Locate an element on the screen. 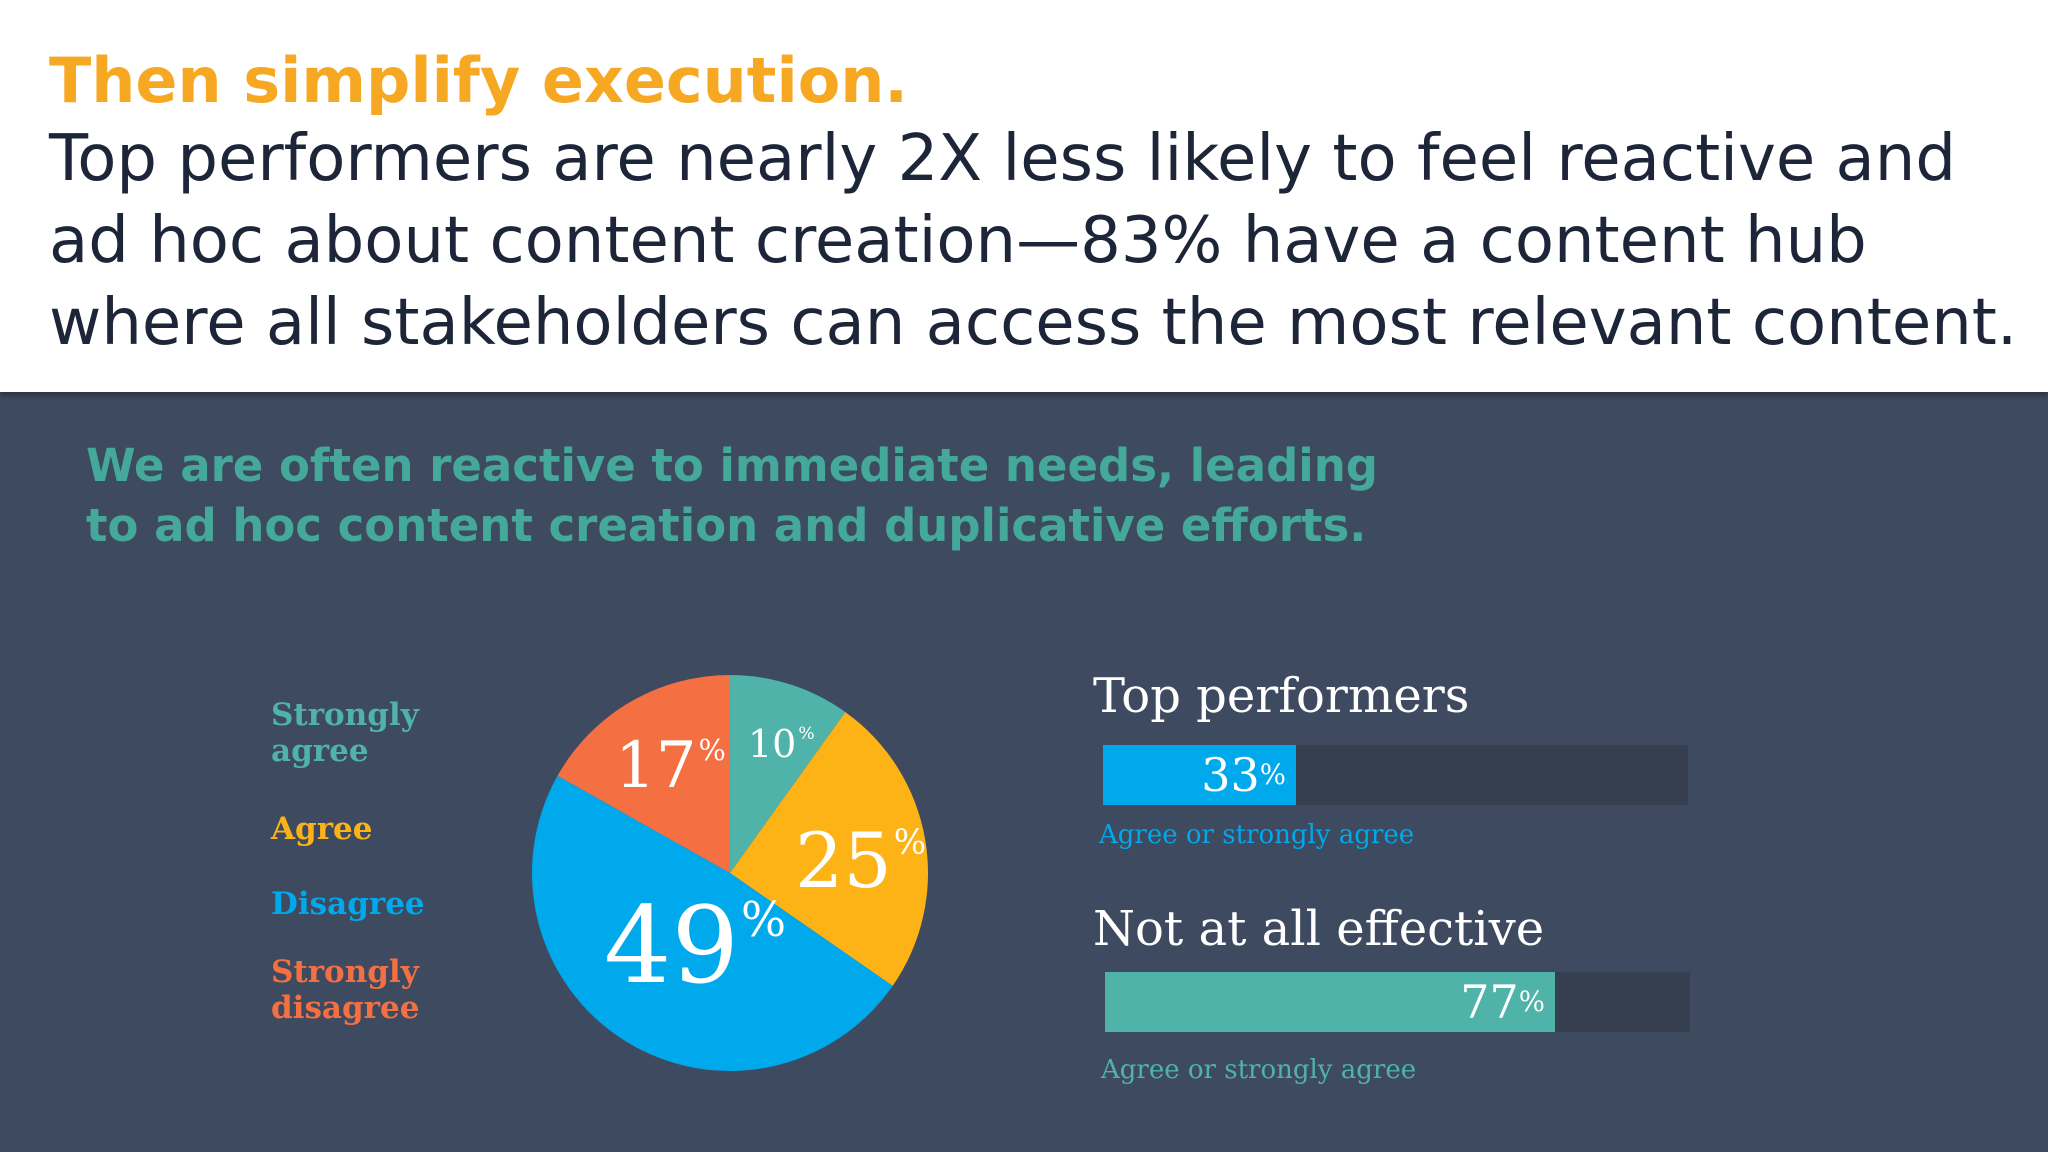 The height and width of the screenshot is (1152, 2048). legend-line: disagree is located at coordinates (345, 1008).